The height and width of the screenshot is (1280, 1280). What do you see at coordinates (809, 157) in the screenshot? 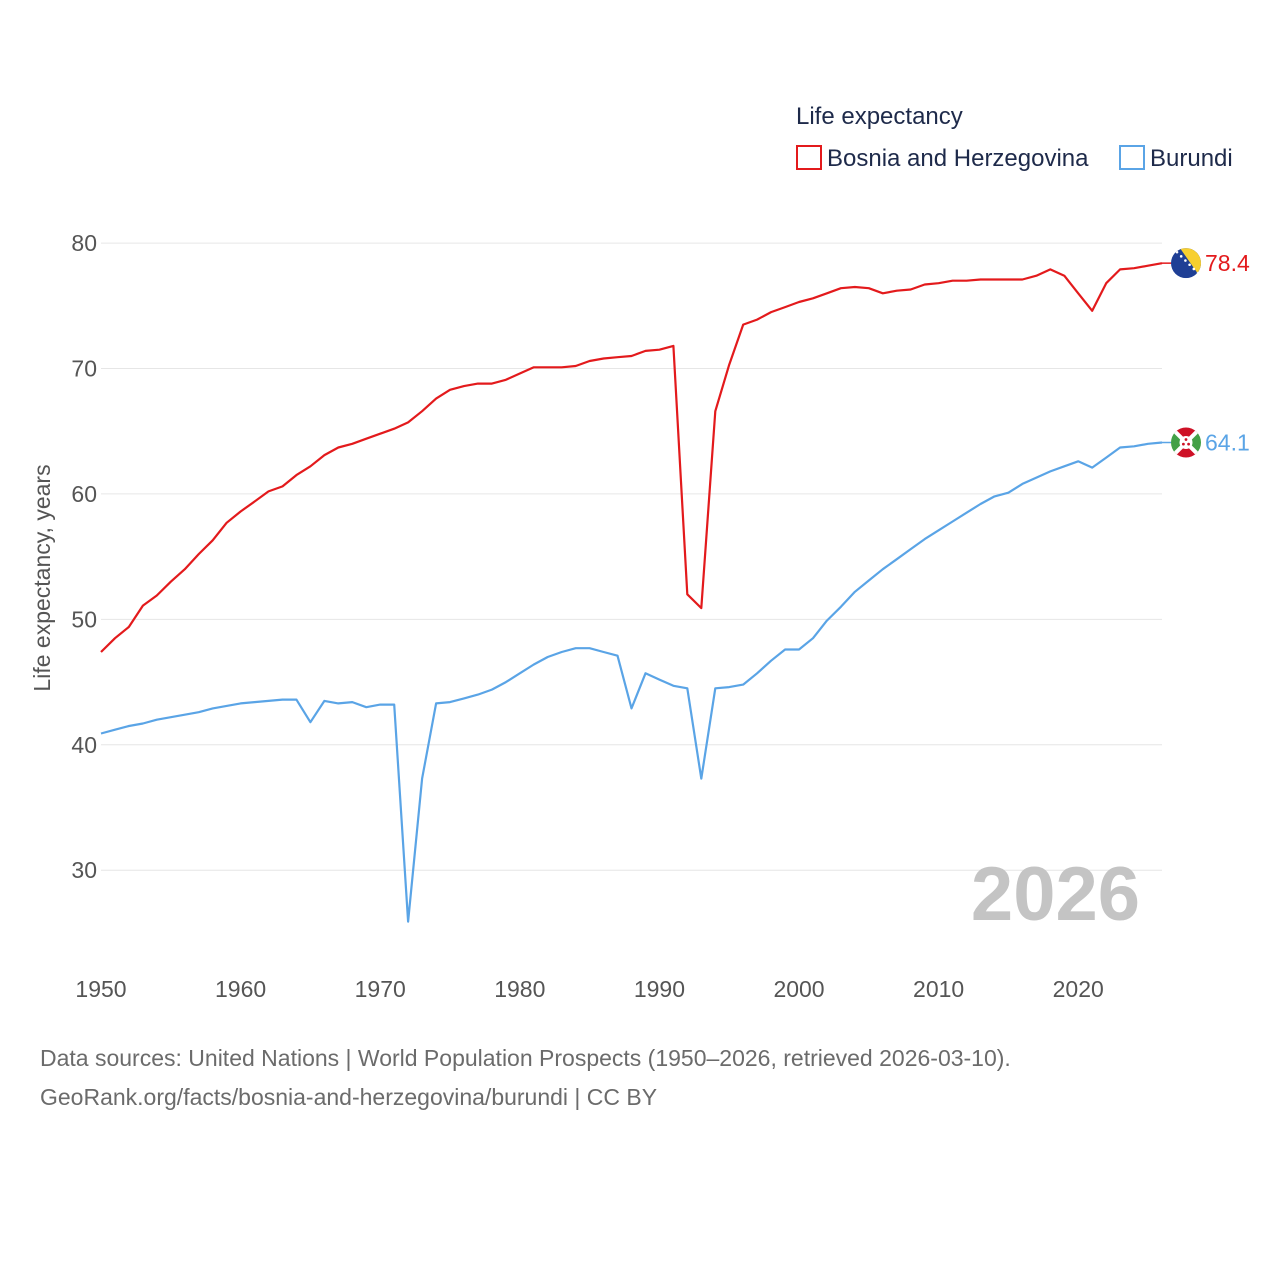
I see `legend-swatch-bosnia` at bounding box center [809, 157].